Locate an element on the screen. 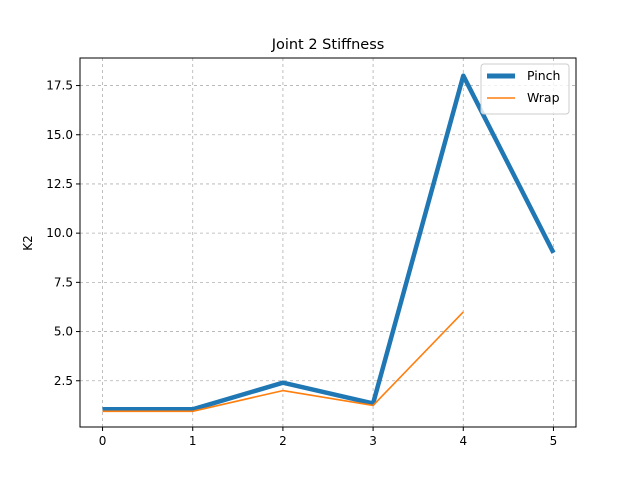 This screenshot has height=480, width=640. y-tick-label: 12.5 is located at coordinates (59, 184).